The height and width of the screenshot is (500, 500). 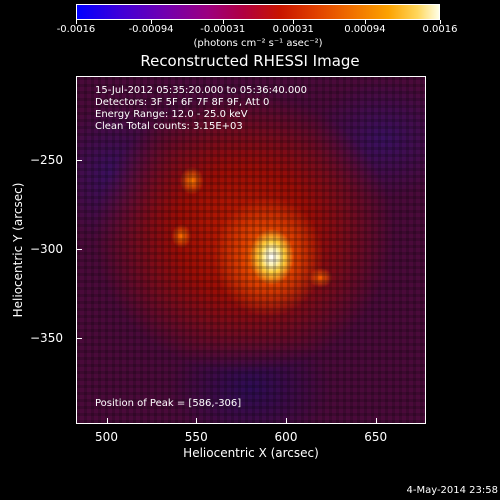 I want to click on info-line-counts: Clean Total counts: 3.15E+03, so click(x=169, y=126).